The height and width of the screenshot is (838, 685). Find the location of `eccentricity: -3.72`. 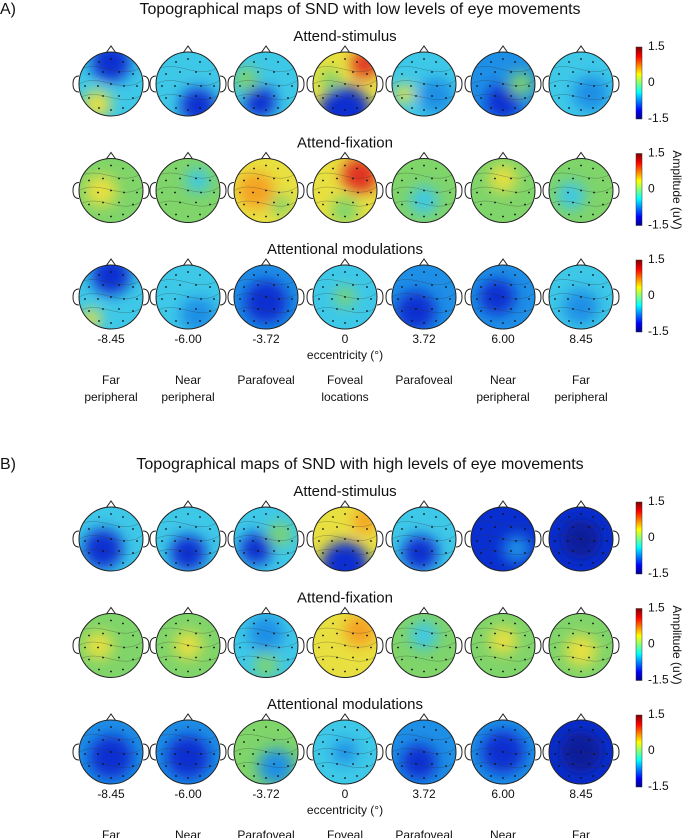

eccentricity: -3.72 is located at coordinates (266, 794).